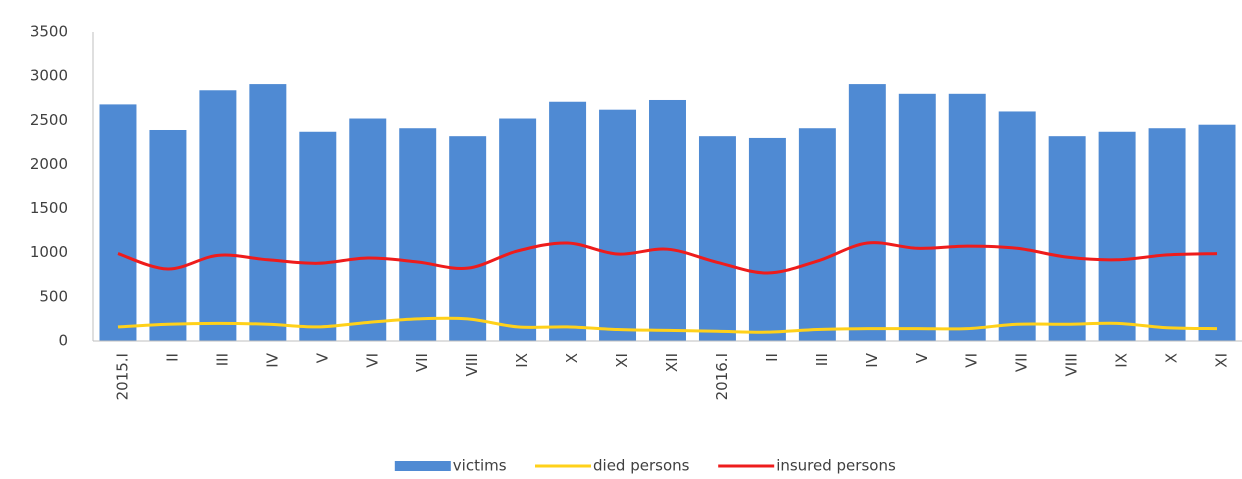 The image size is (1242, 479). I want to click on legend-label: insured persons, so click(836, 466).